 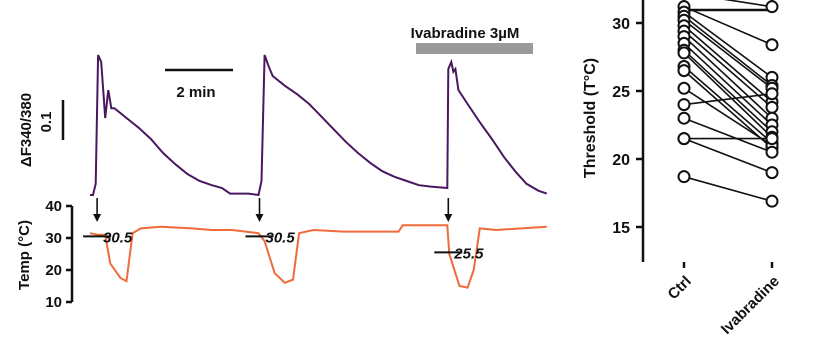 I want to click on y-tick-label: 30, so click(x=621, y=24).